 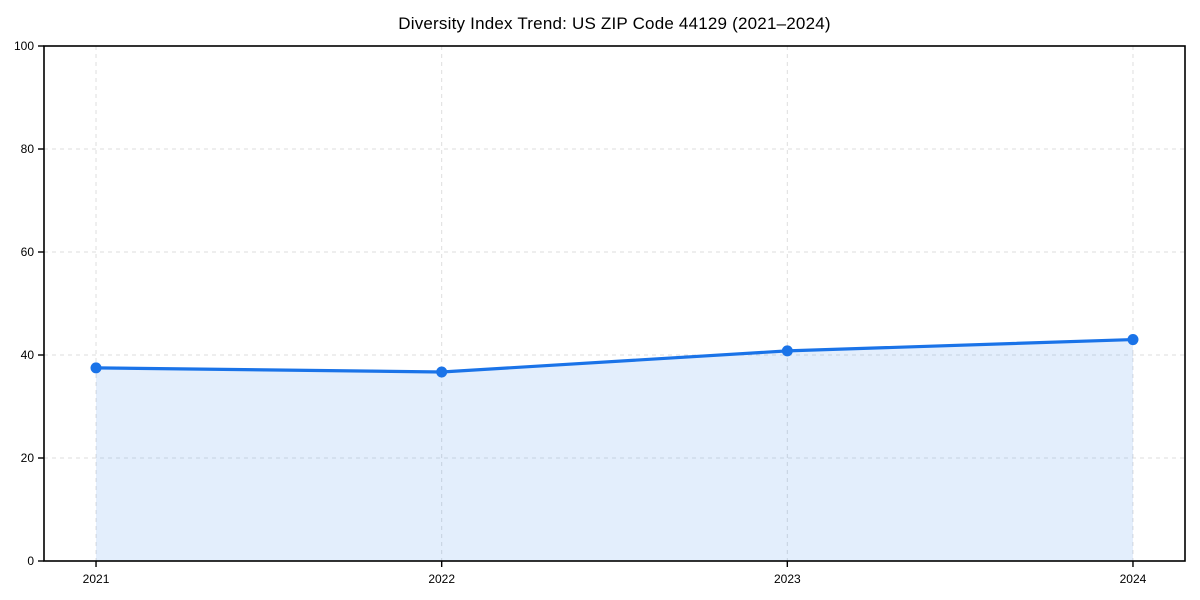 I want to click on y-tick-label: 60, so click(x=28, y=252).